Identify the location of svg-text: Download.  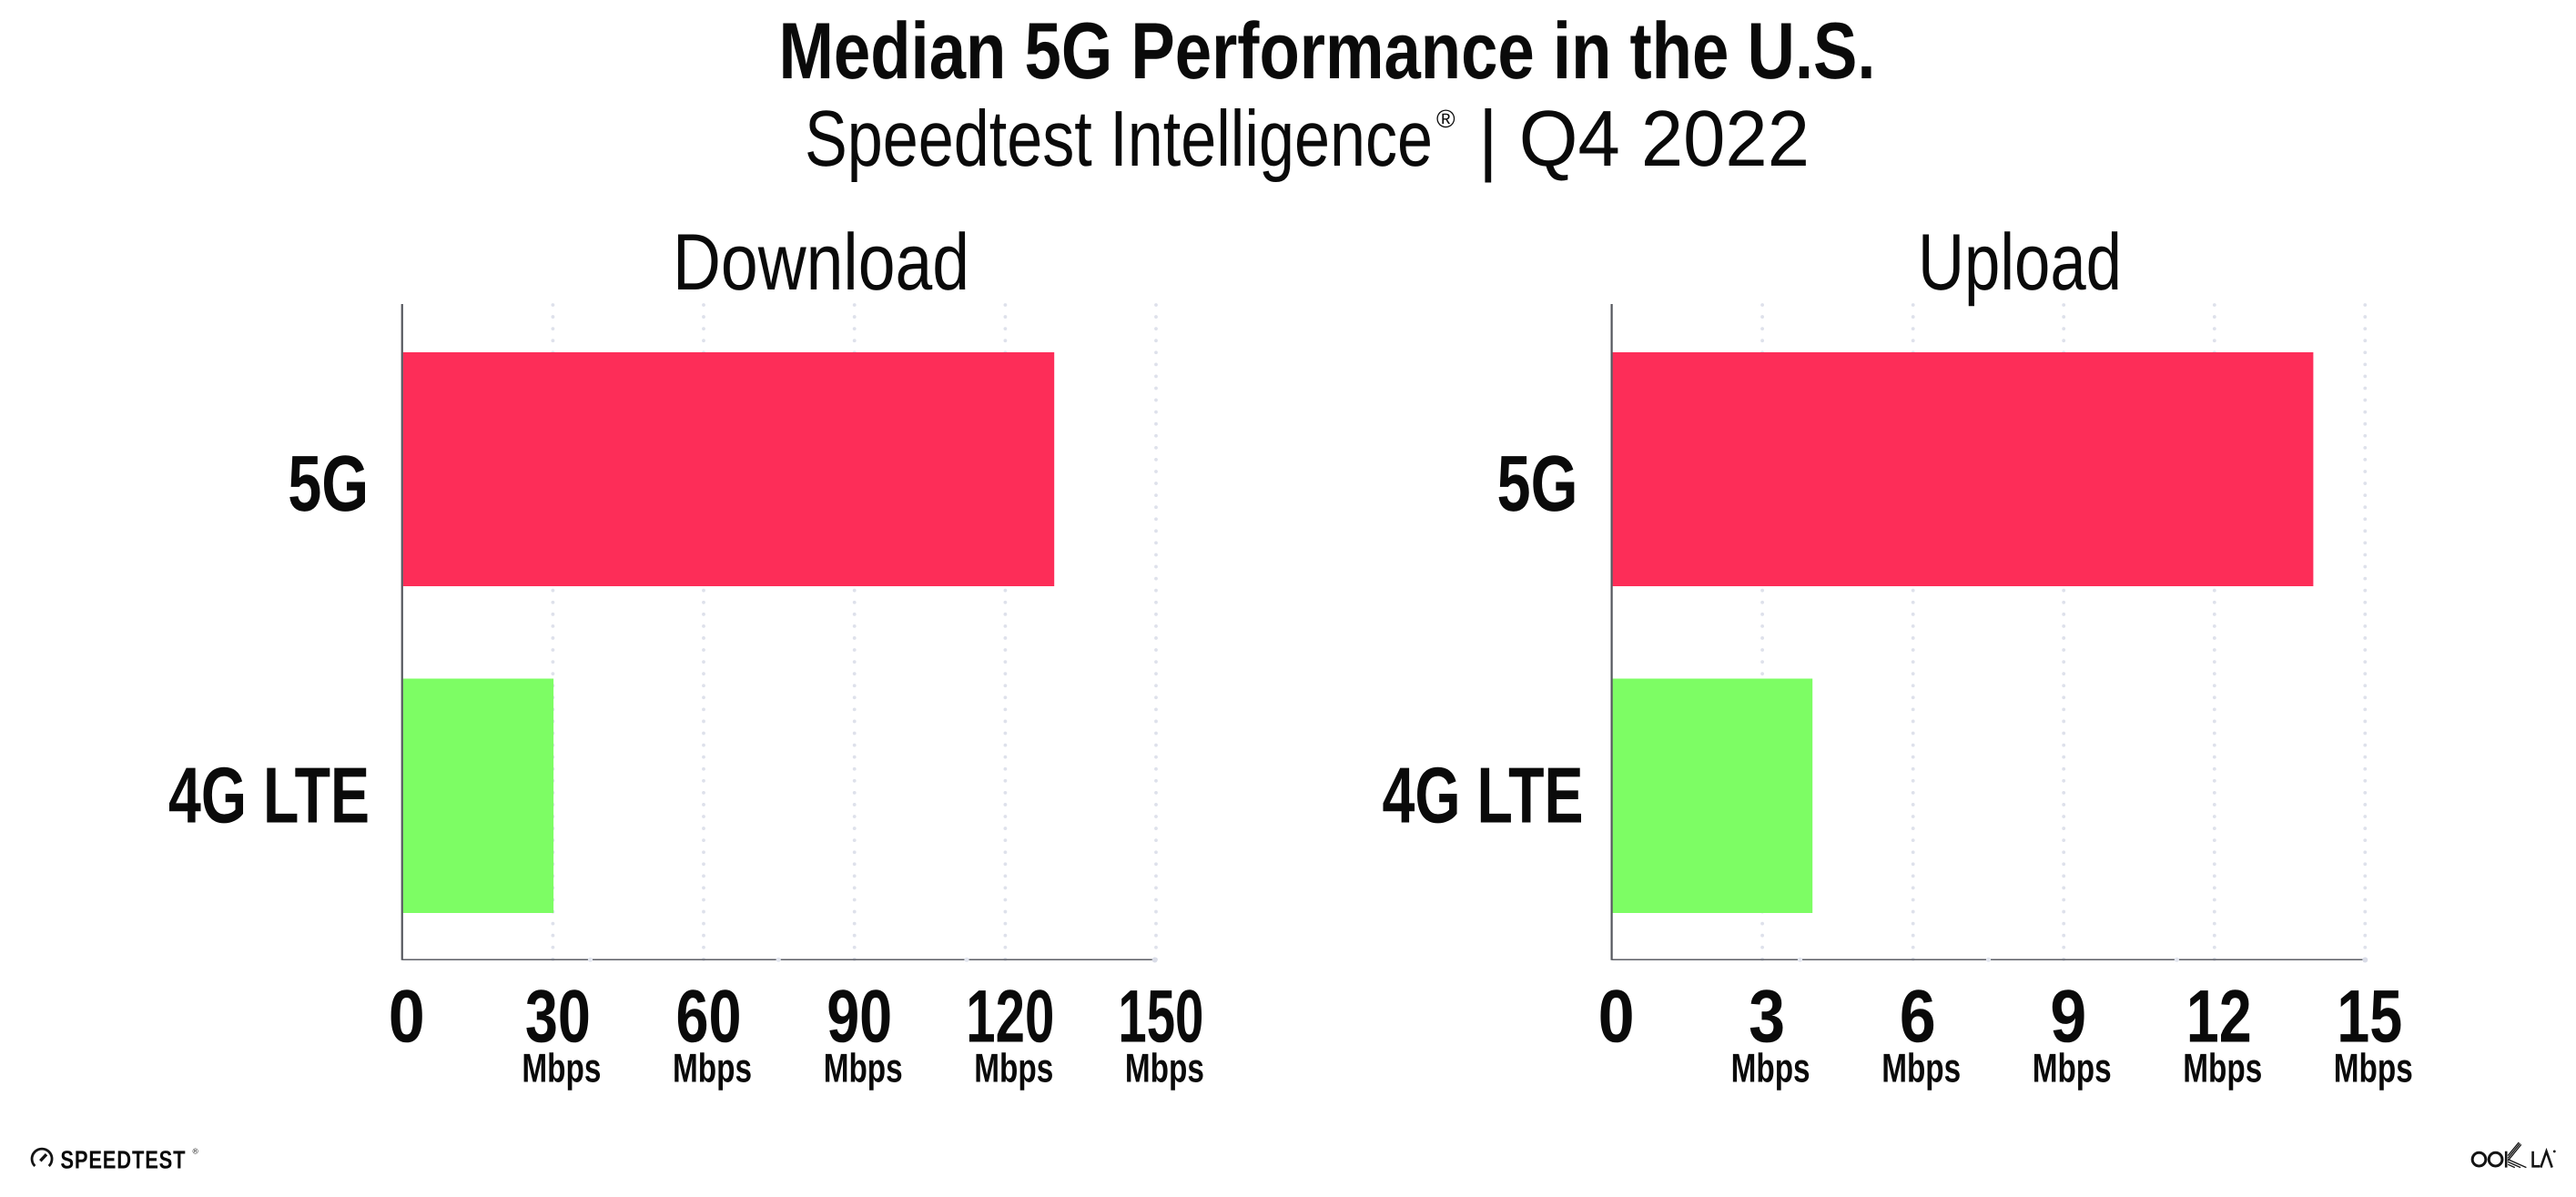
(821, 262).